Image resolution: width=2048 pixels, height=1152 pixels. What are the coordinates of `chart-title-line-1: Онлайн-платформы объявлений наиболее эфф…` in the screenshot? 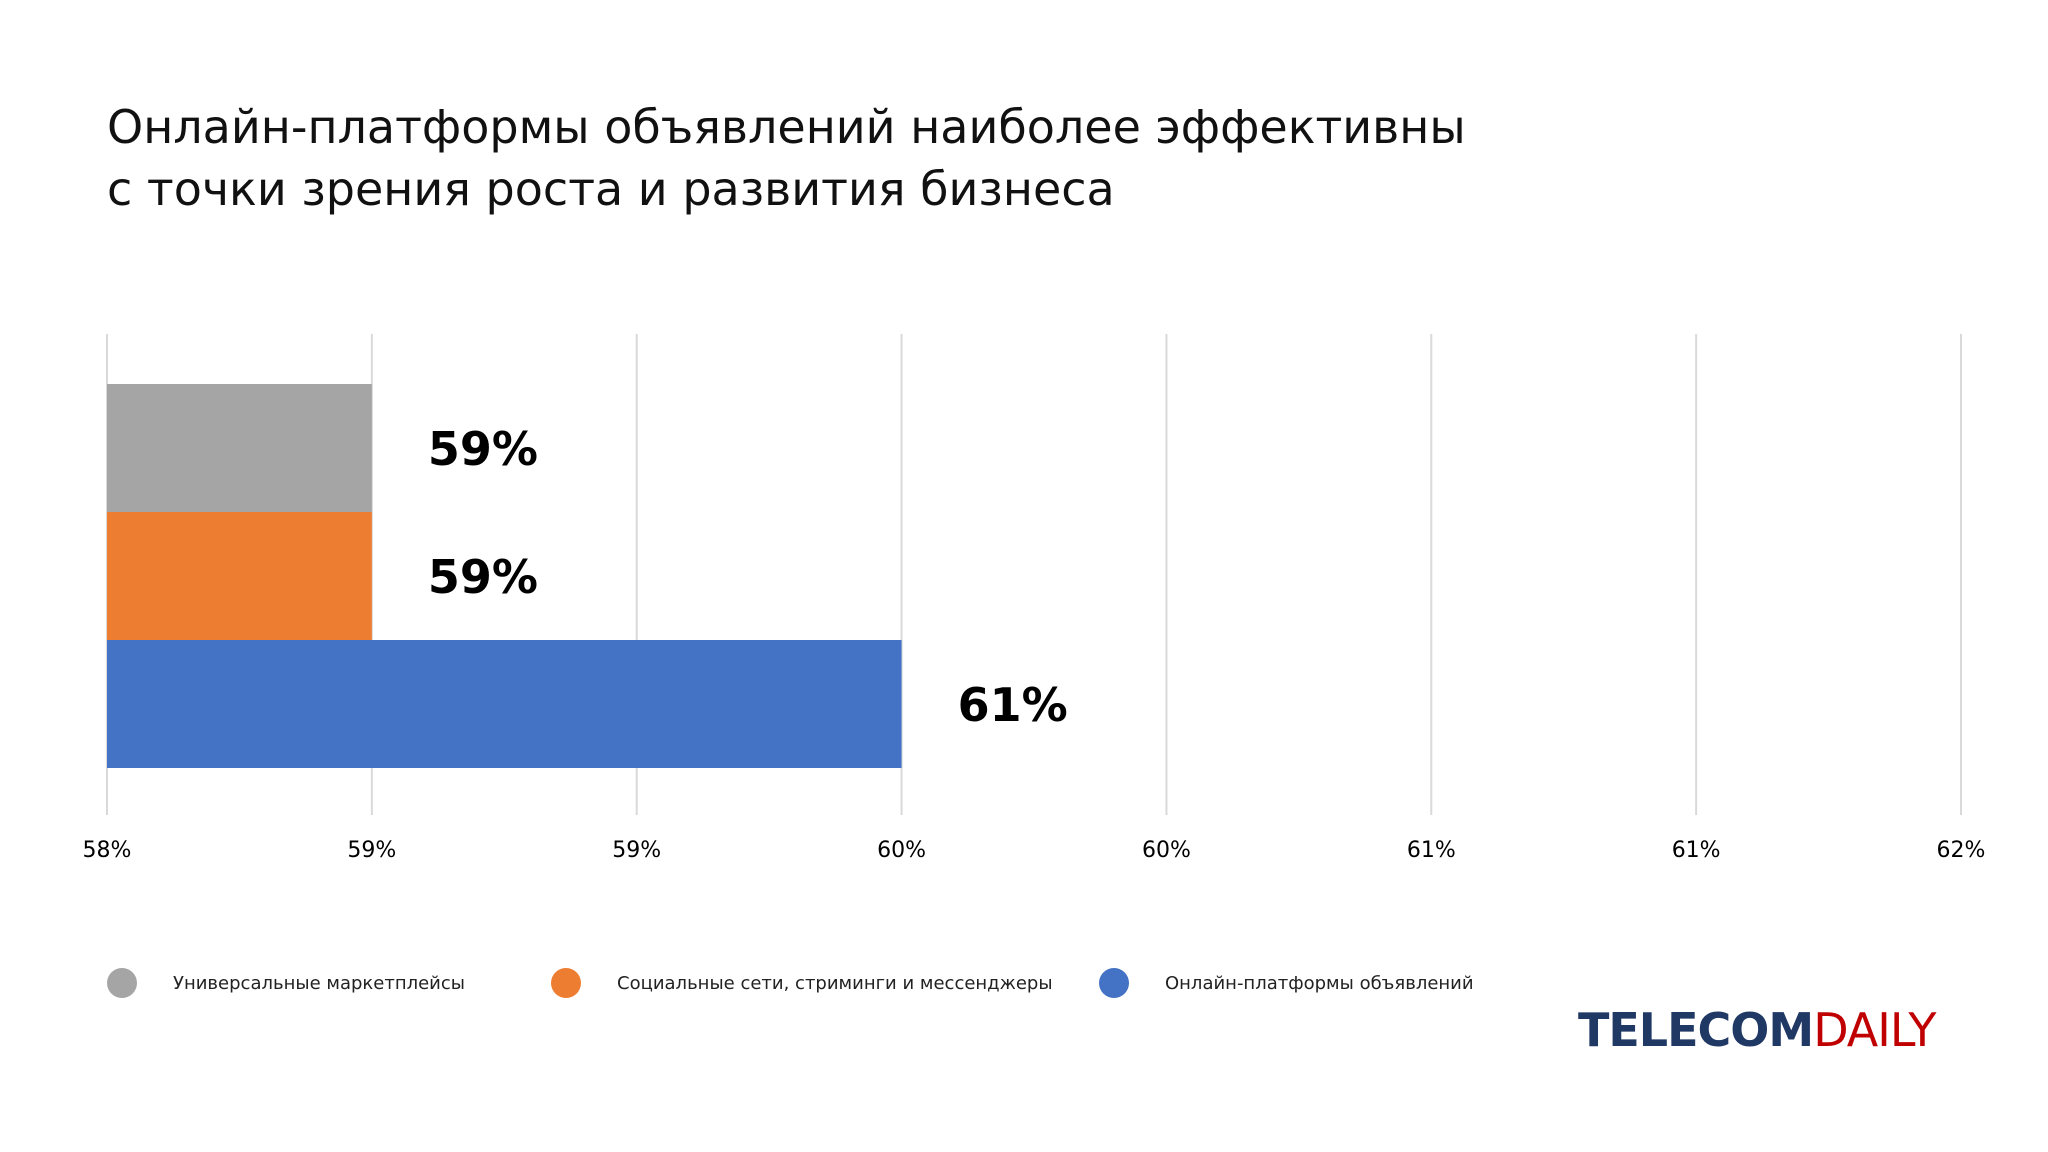 It's located at (786, 127).